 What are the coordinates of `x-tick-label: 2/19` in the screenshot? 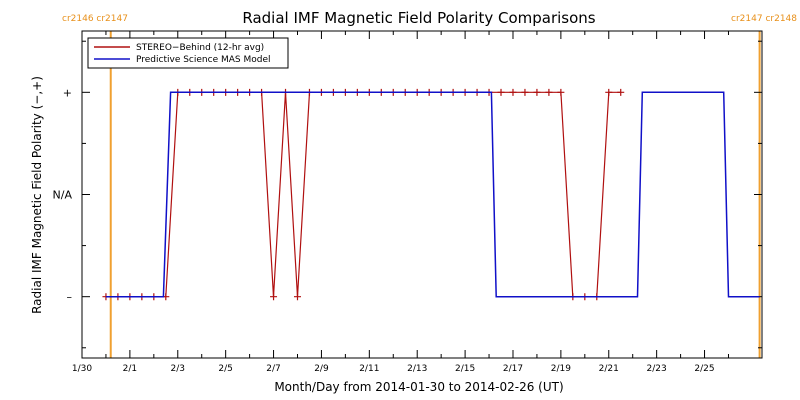 It's located at (561, 369).